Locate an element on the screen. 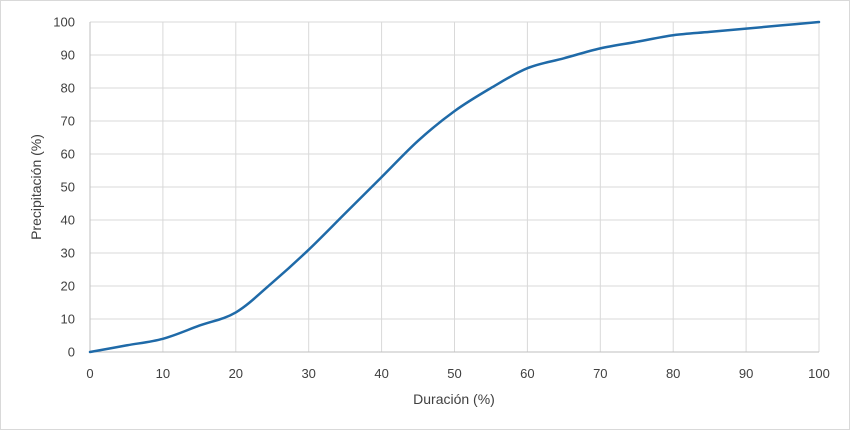  x-tick-label: 60 is located at coordinates (527, 373).